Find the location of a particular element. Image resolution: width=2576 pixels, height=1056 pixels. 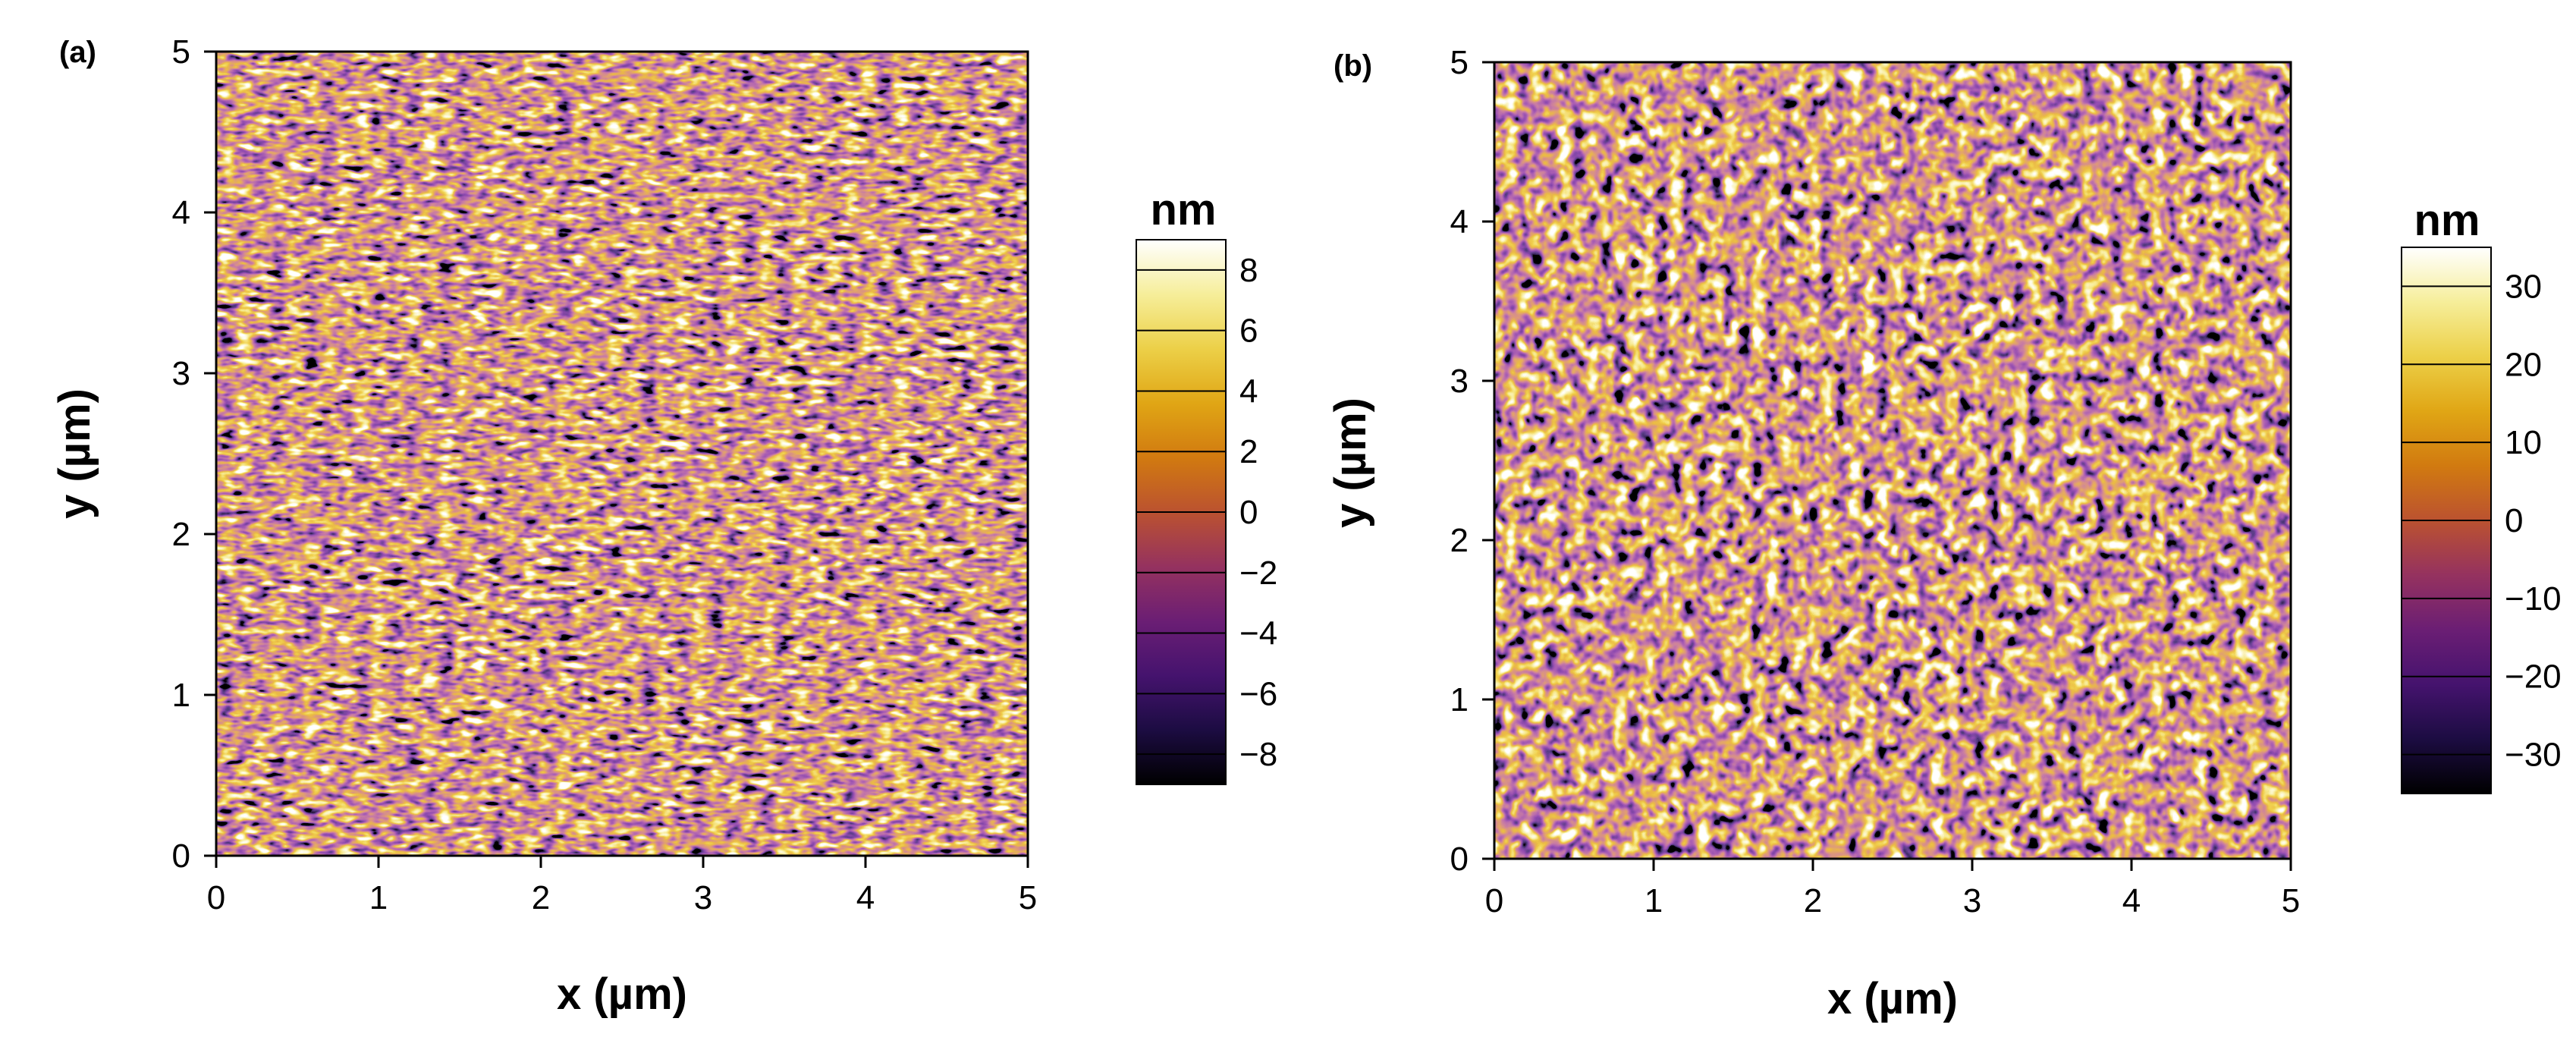

colorbar-tick-label: 6 is located at coordinates (1248, 331).